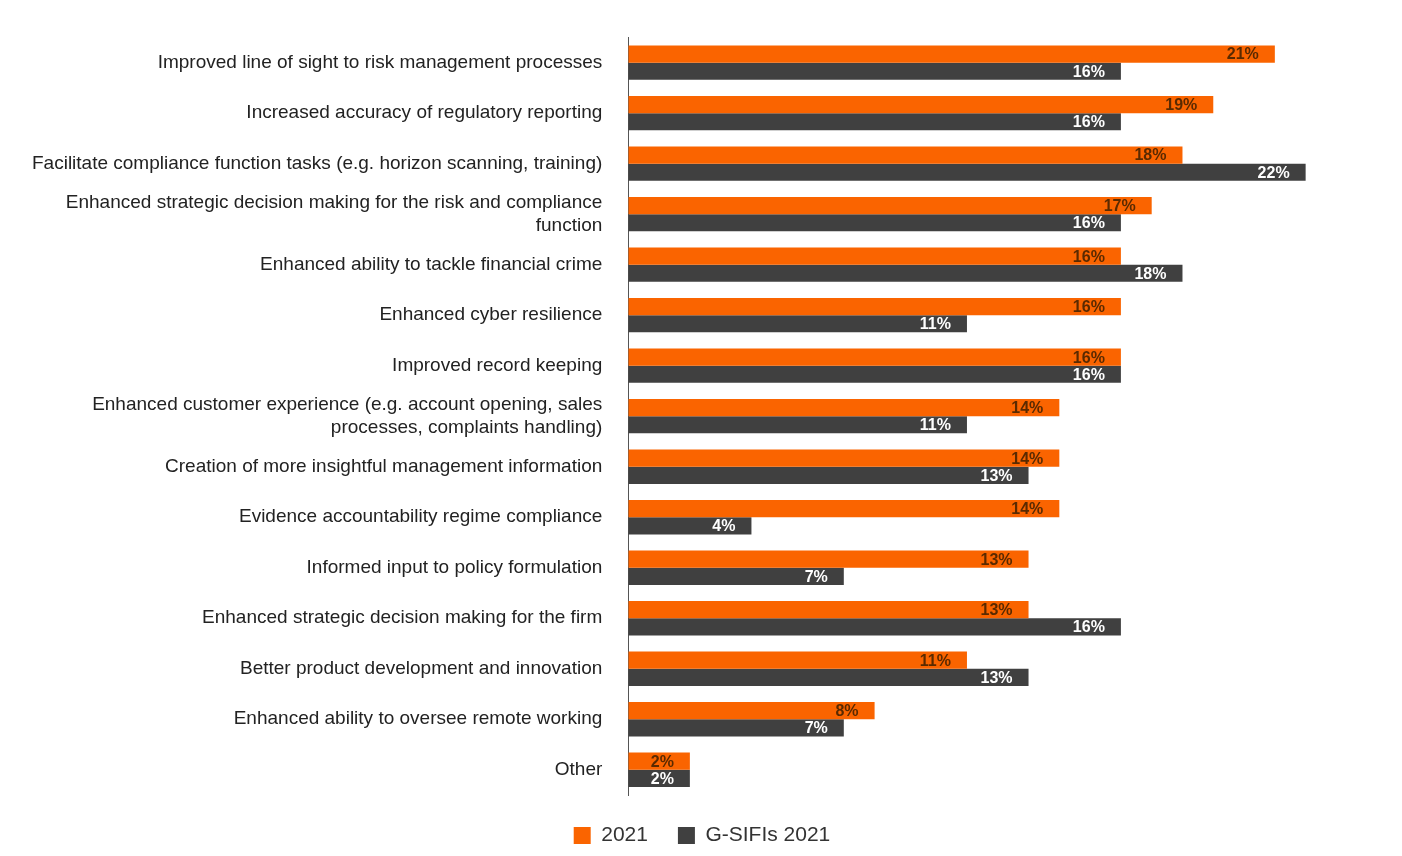 The height and width of the screenshot is (856, 1402). I want to click on y-tick-label: Enhanced strategic decision making for the risk and compliance function, so click(334, 213).